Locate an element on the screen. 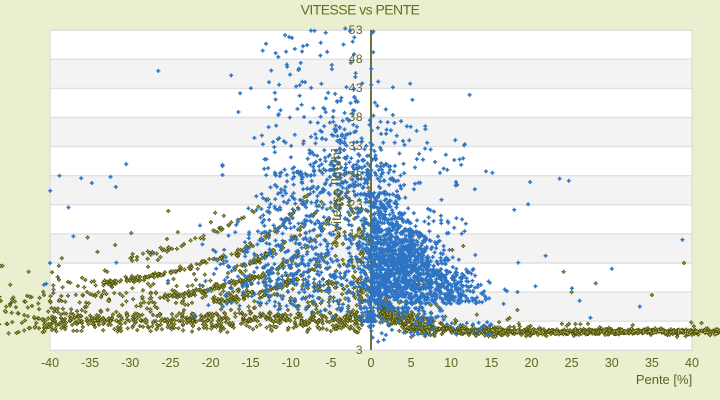 The height and width of the screenshot is (400, 720). svg-text: Vitesse [km/h] is located at coordinates (336, 190).